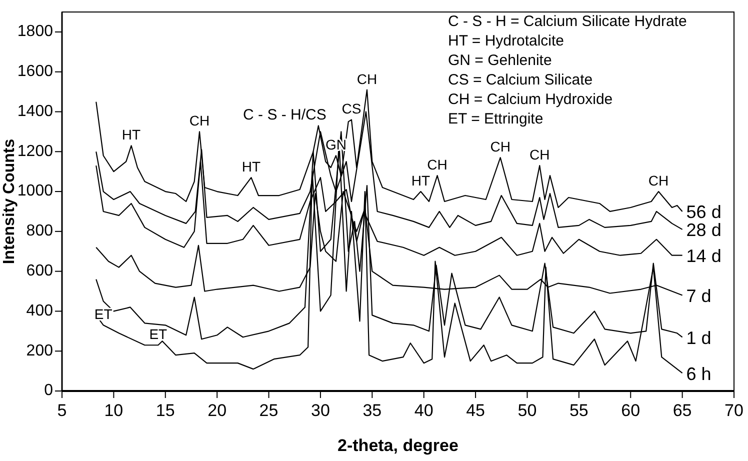 This screenshot has height=461, width=748. Describe the element at coordinates (704, 230) in the screenshot. I see `series-label: 28 d` at that location.